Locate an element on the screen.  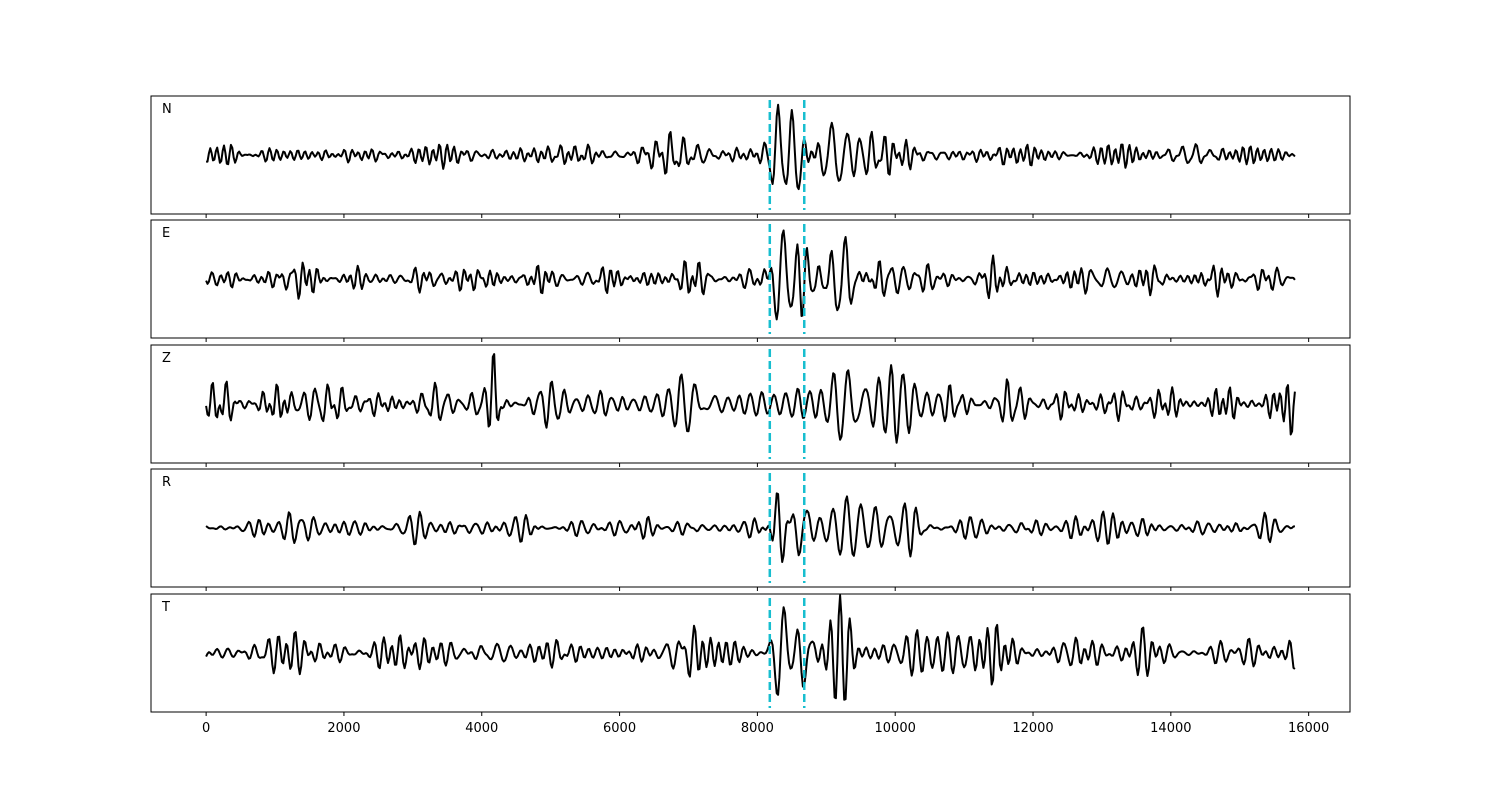
x-tick-label: 10000 is located at coordinates (895, 728).